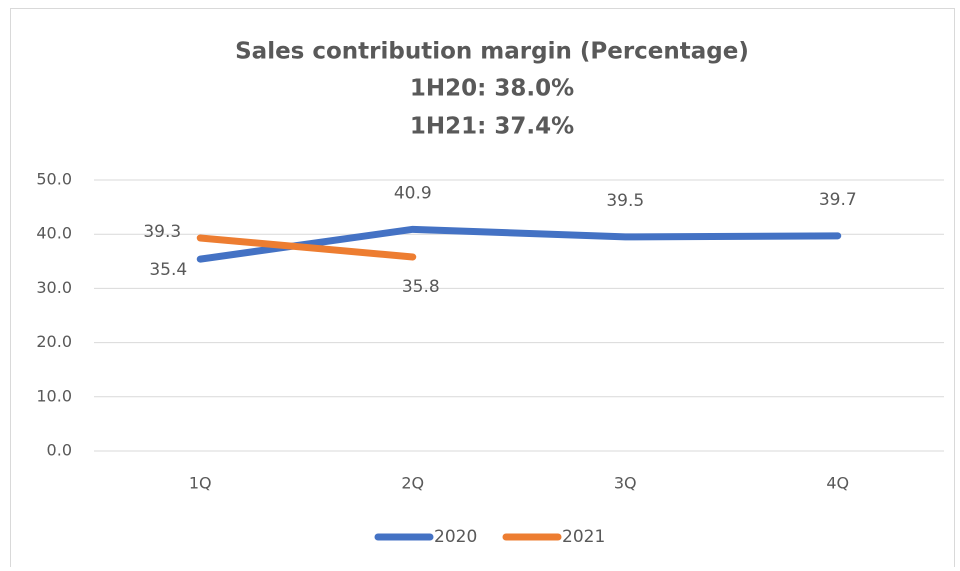 The image size is (960, 571). I want to click on chart-subtitle: 1H21: 37.4%, so click(492, 127).